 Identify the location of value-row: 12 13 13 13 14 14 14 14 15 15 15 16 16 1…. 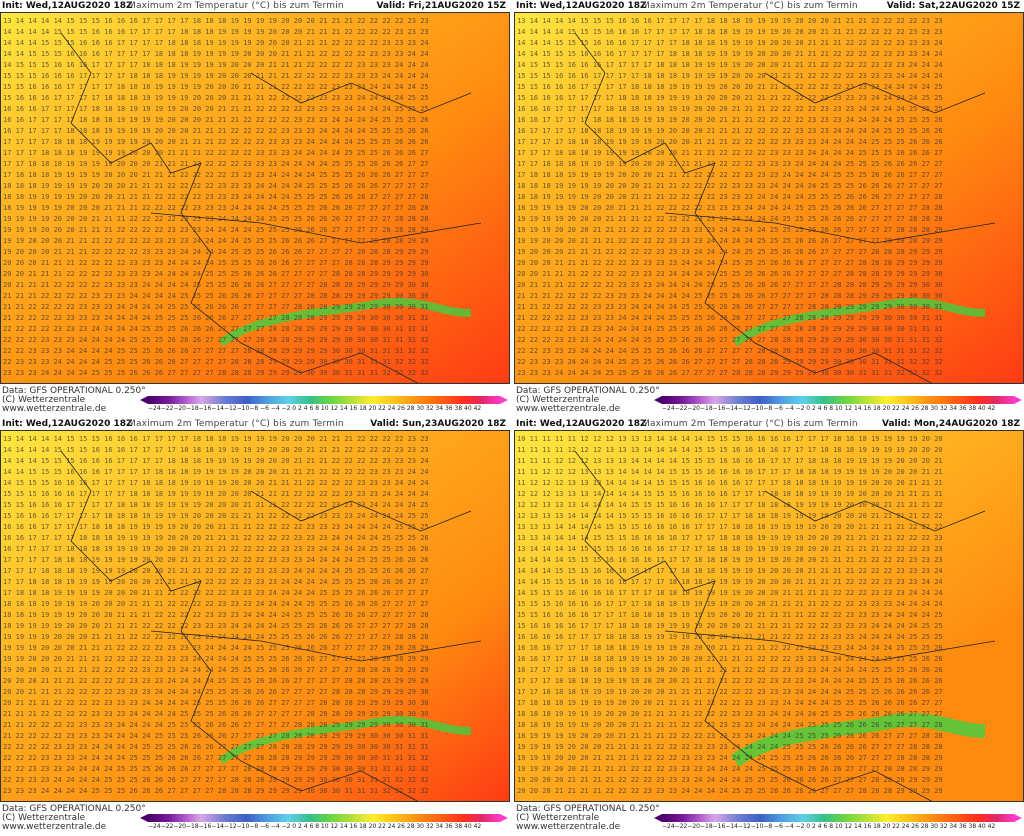
(730, 516).